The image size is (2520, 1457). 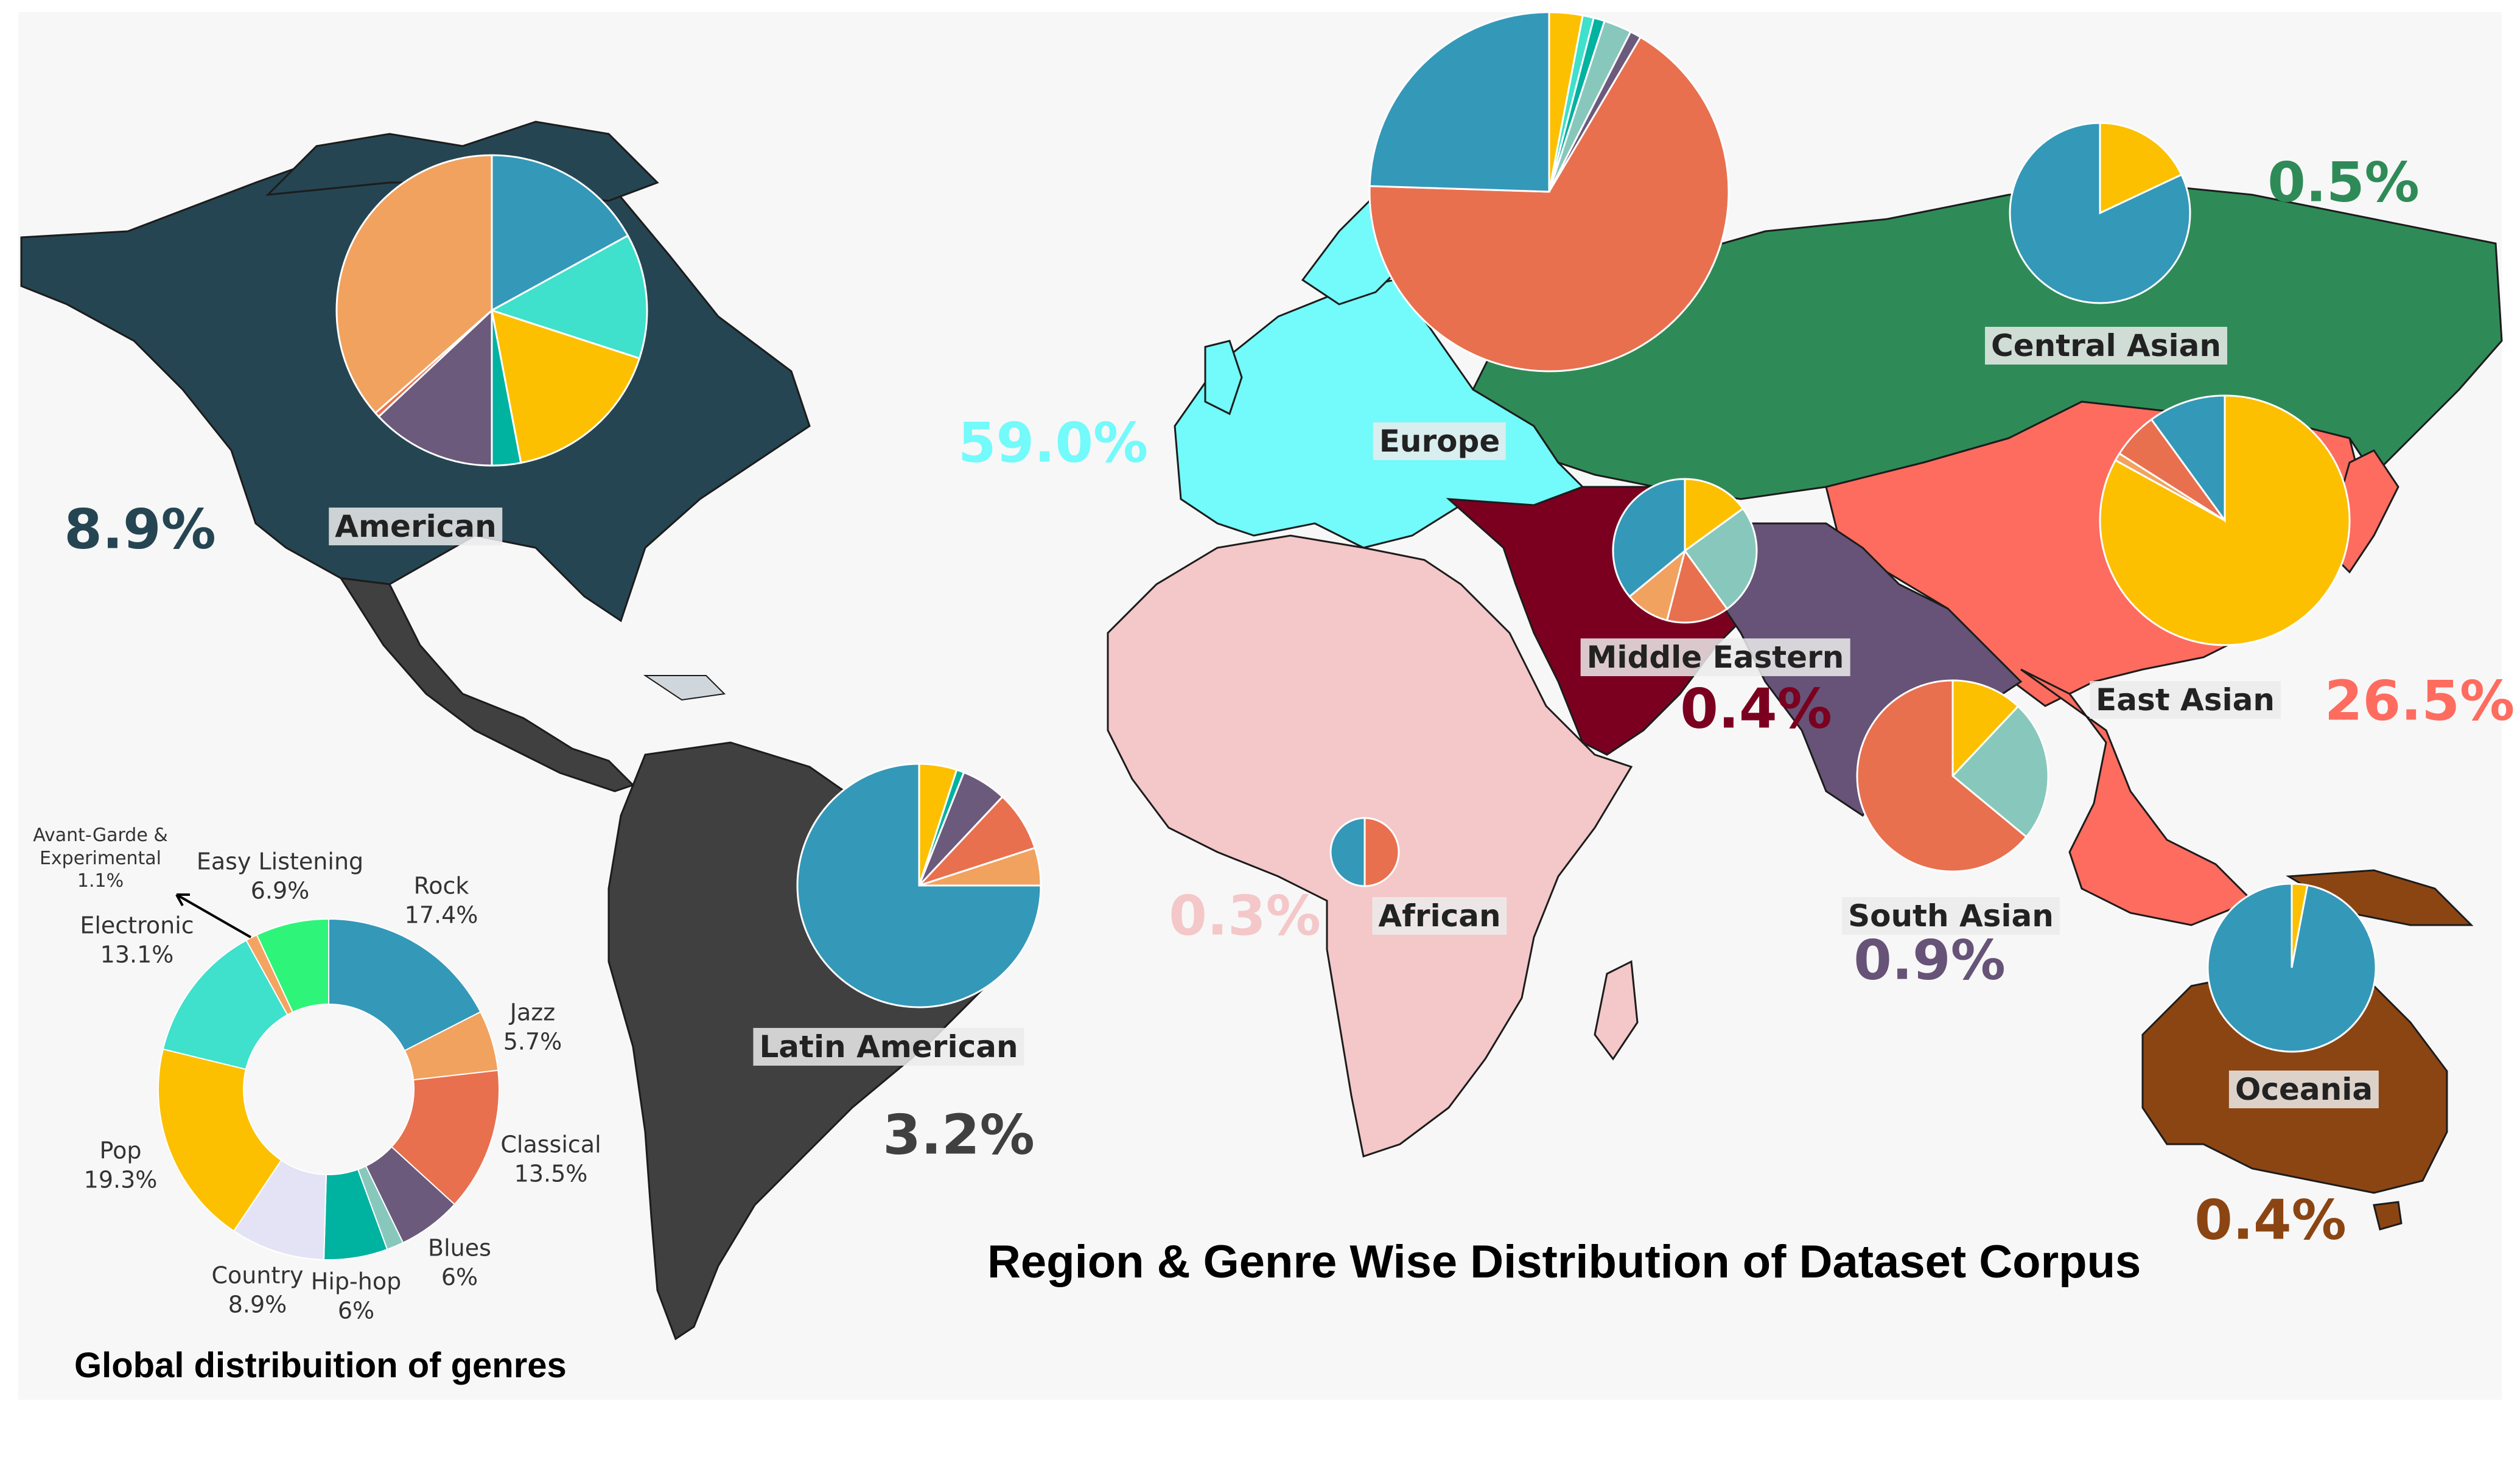 What do you see at coordinates (2419, 701) in the screenshot?
I see `region-percent-east_asian: 26.5%` at bounding box center [2419, 701].